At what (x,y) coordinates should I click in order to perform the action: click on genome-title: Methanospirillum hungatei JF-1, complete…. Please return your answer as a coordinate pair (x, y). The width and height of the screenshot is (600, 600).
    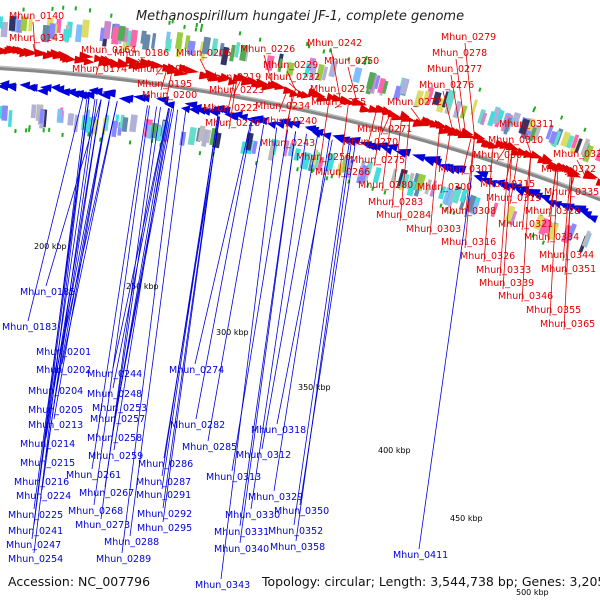
    Looking at the image, I should click on (300, 16).